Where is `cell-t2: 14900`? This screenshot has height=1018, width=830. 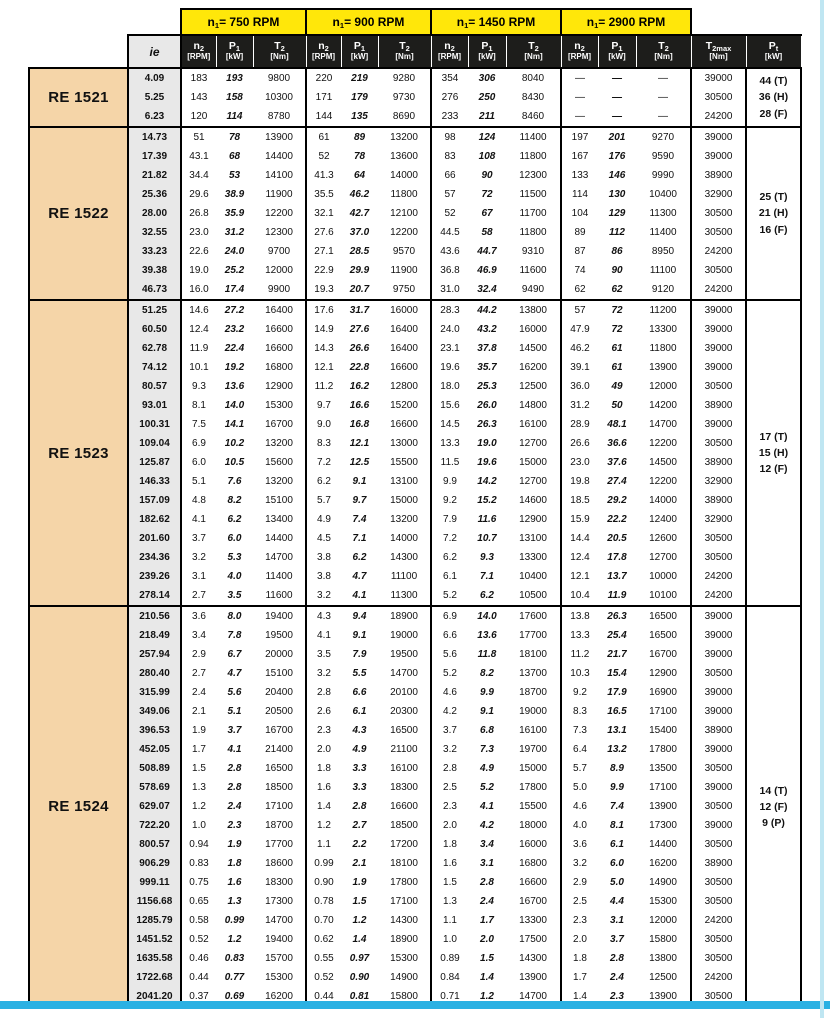 cell-t2: 14900 is located at coordinates (664, 882).